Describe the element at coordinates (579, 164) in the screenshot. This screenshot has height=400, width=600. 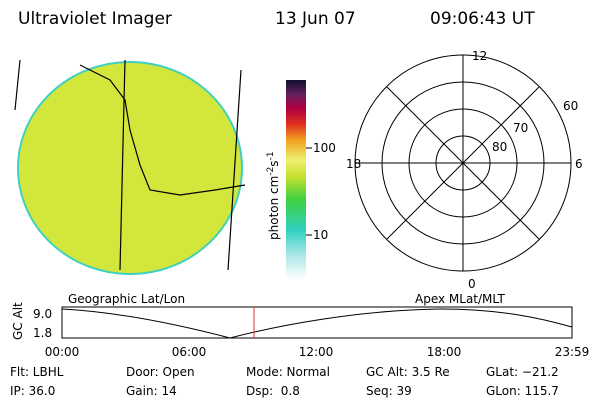
I see `mlt-label: 6` at that location.